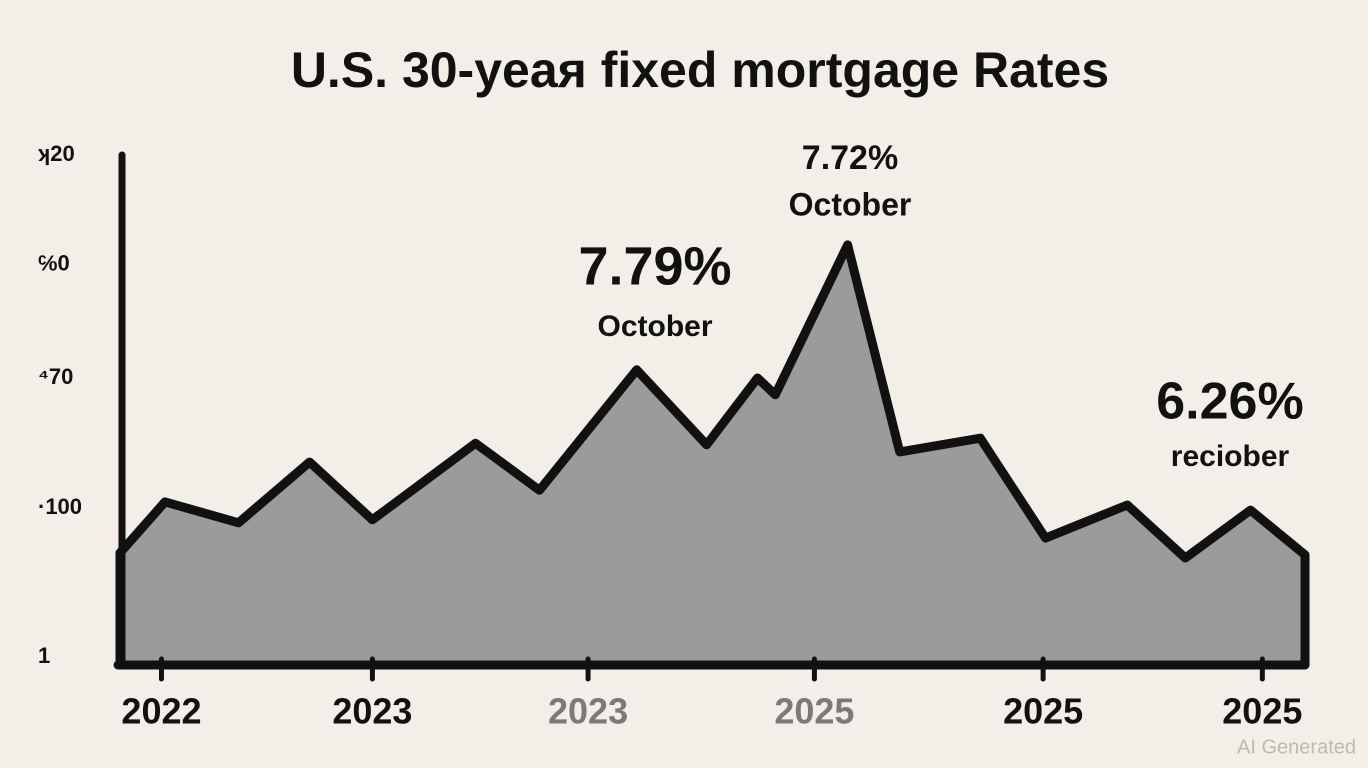 Image resolution: width=1368 pixels, height=768 pixels. What do you see at coordinates (850, 158) in the screenshot?
I see `annotation-value: 7.72%` at bounding box center [850, 158].